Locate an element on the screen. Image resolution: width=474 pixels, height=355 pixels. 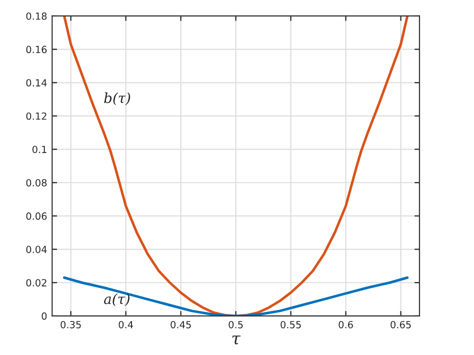
x-axis-title: τ is located at coordinates (236, 340).